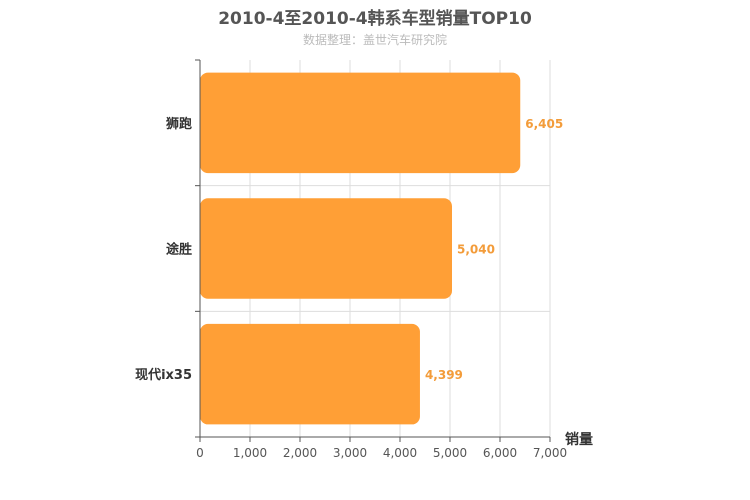 Image resolution: width=750 pixels, height=500 pixels. I want to click on x-tick-label: 3,000, so click(350, 453).